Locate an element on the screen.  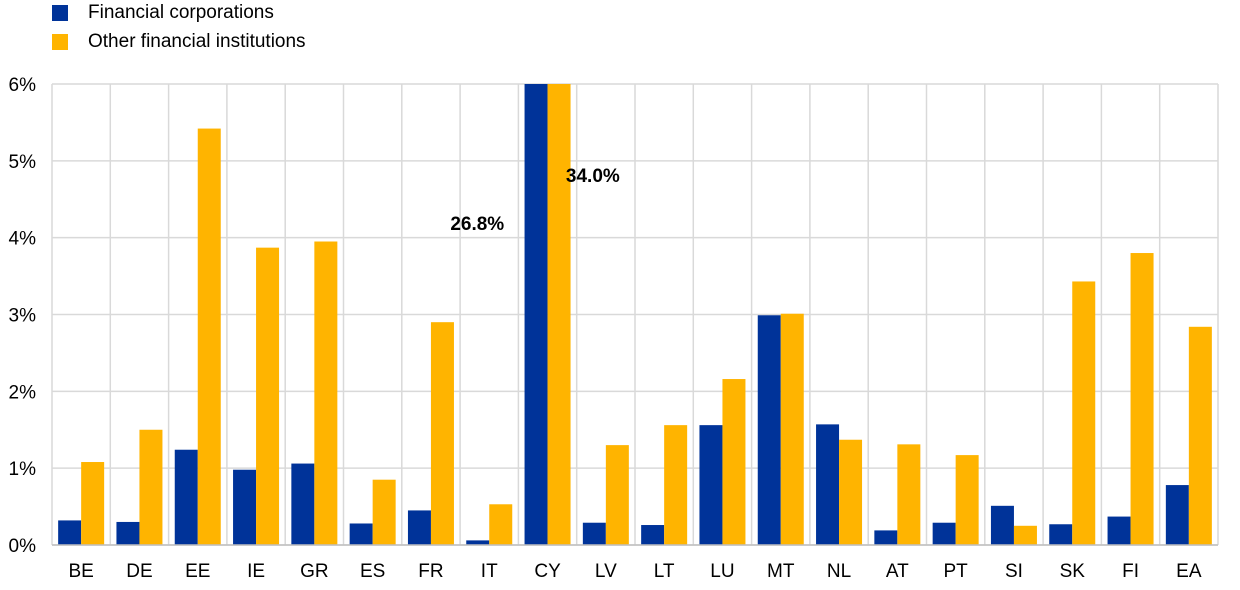
x-tick-label: IT is located at coordinates (489, 571).